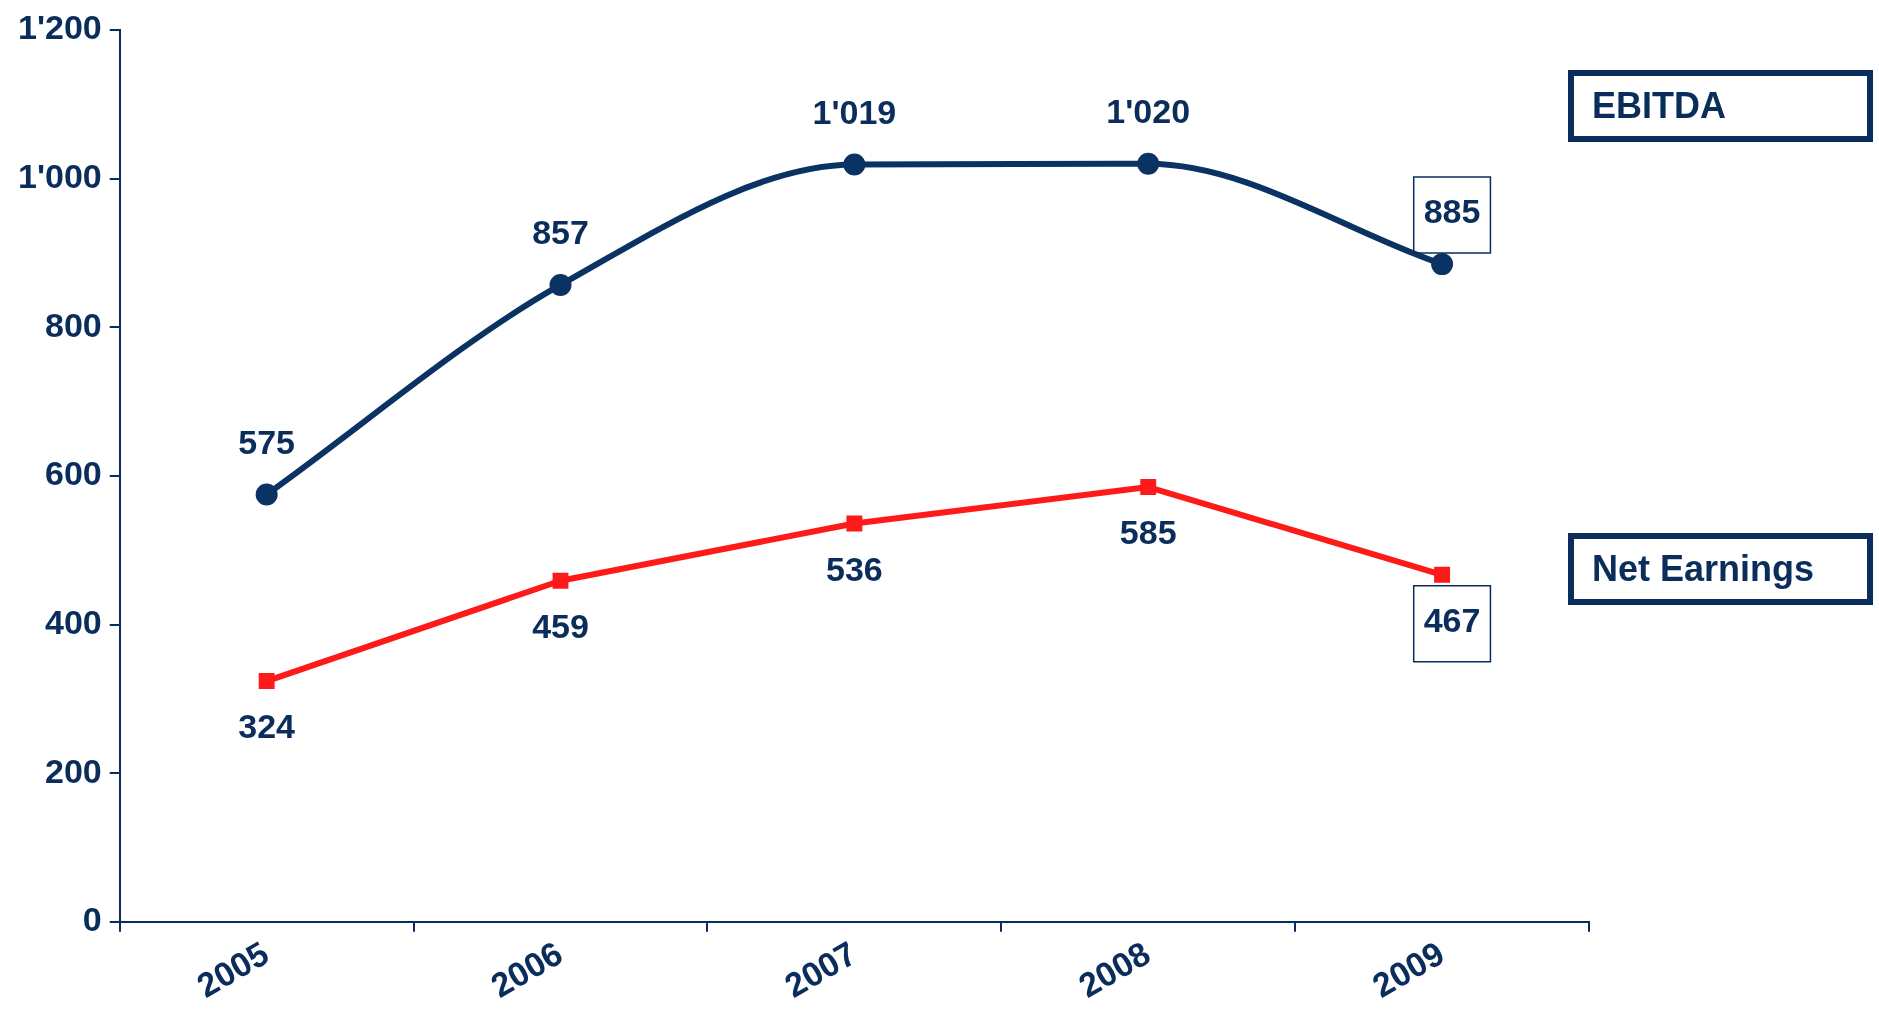 Image resolution: width=1879 pixels, height=1021 pixels. What do you see at coordinates (560, 232) in the screenshot?
I see `data-label: 857` at bounding box center [560, 232].